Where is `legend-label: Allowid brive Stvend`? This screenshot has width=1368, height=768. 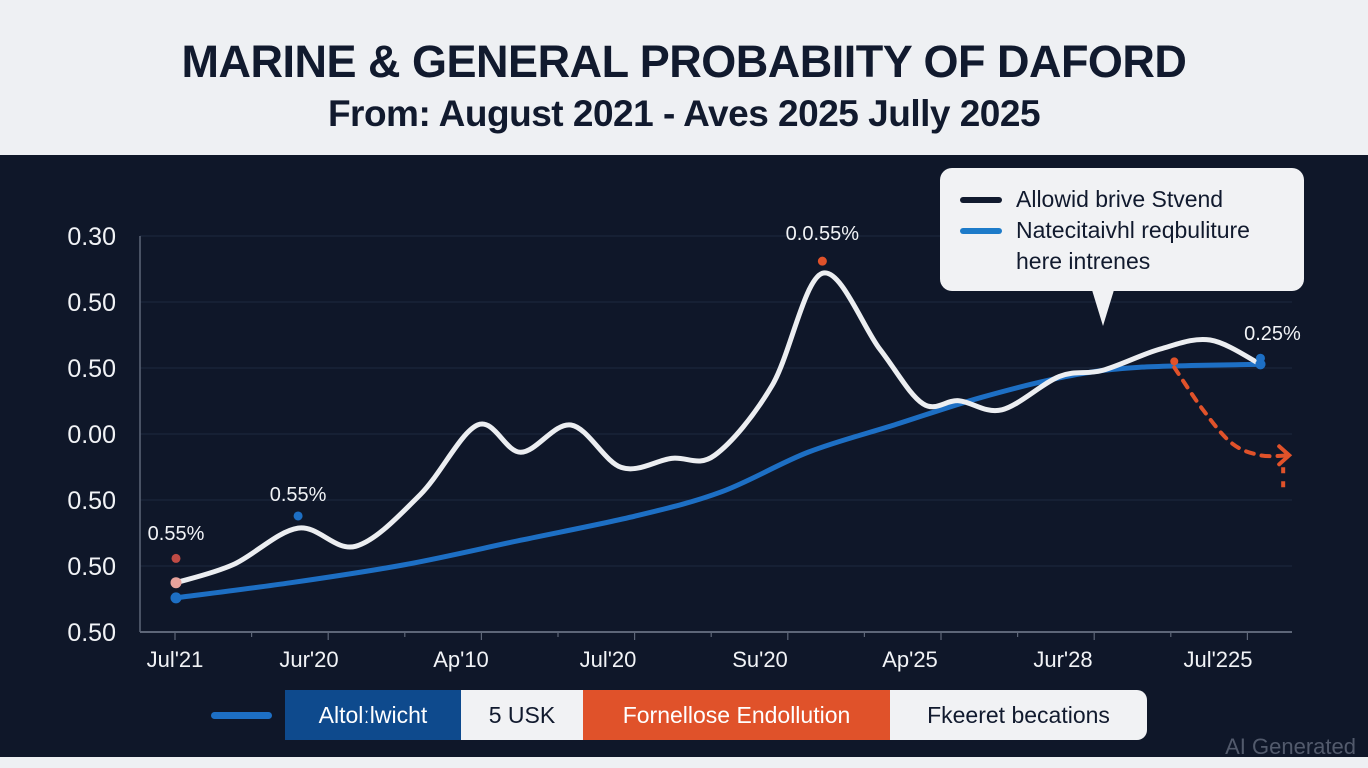
legend-label: Allowid brive Stvend is located at coordinates (1120, 199).